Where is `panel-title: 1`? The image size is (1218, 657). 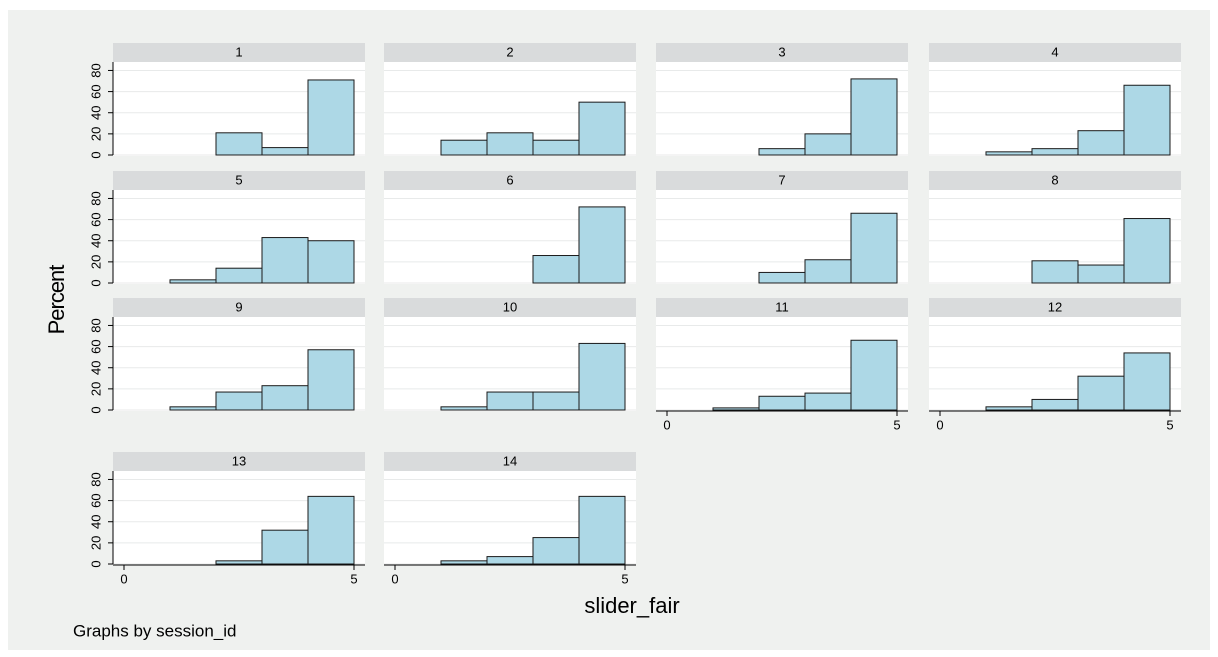
panel-title: 1 is located at coordinates (238, 51).